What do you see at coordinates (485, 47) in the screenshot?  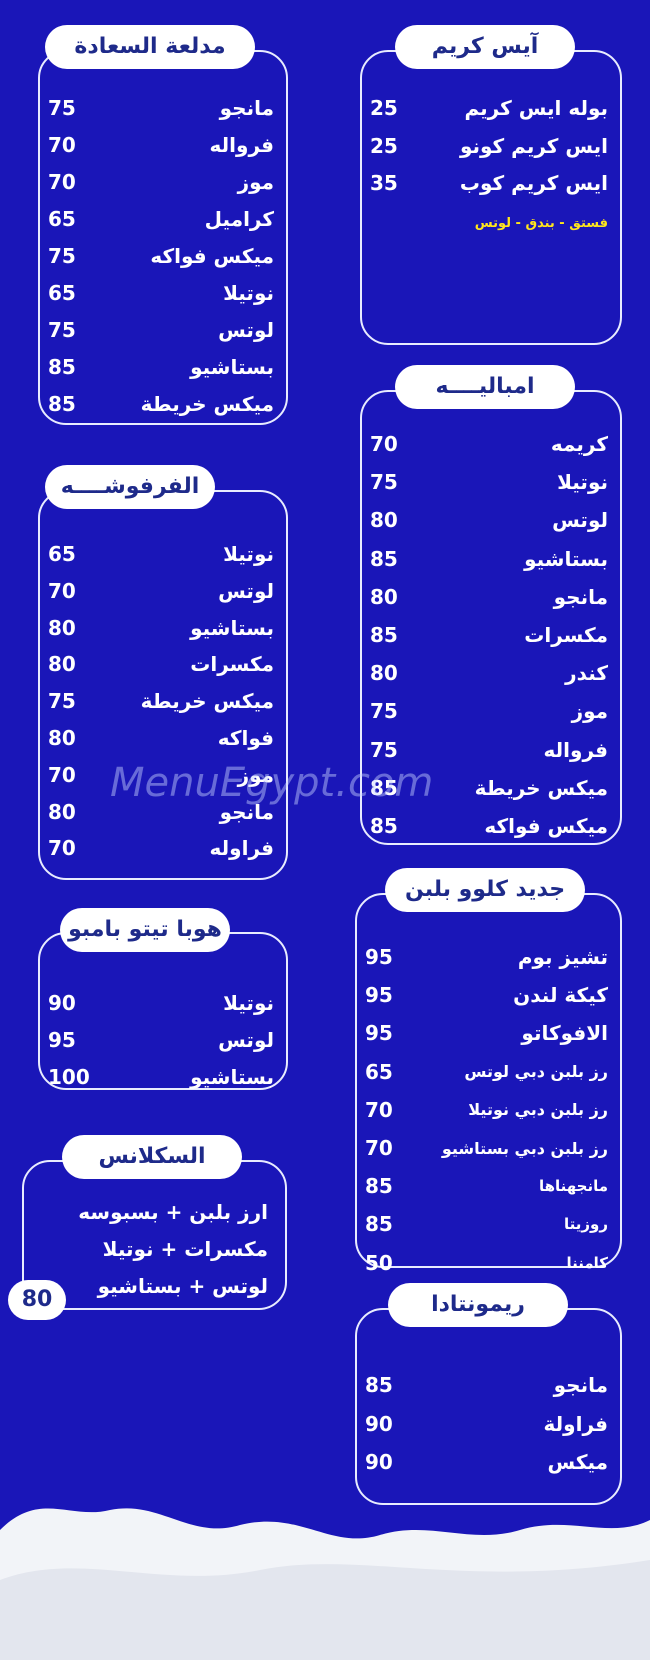 I see `section-title: آيس كريم` at bounding box center [485, 47].